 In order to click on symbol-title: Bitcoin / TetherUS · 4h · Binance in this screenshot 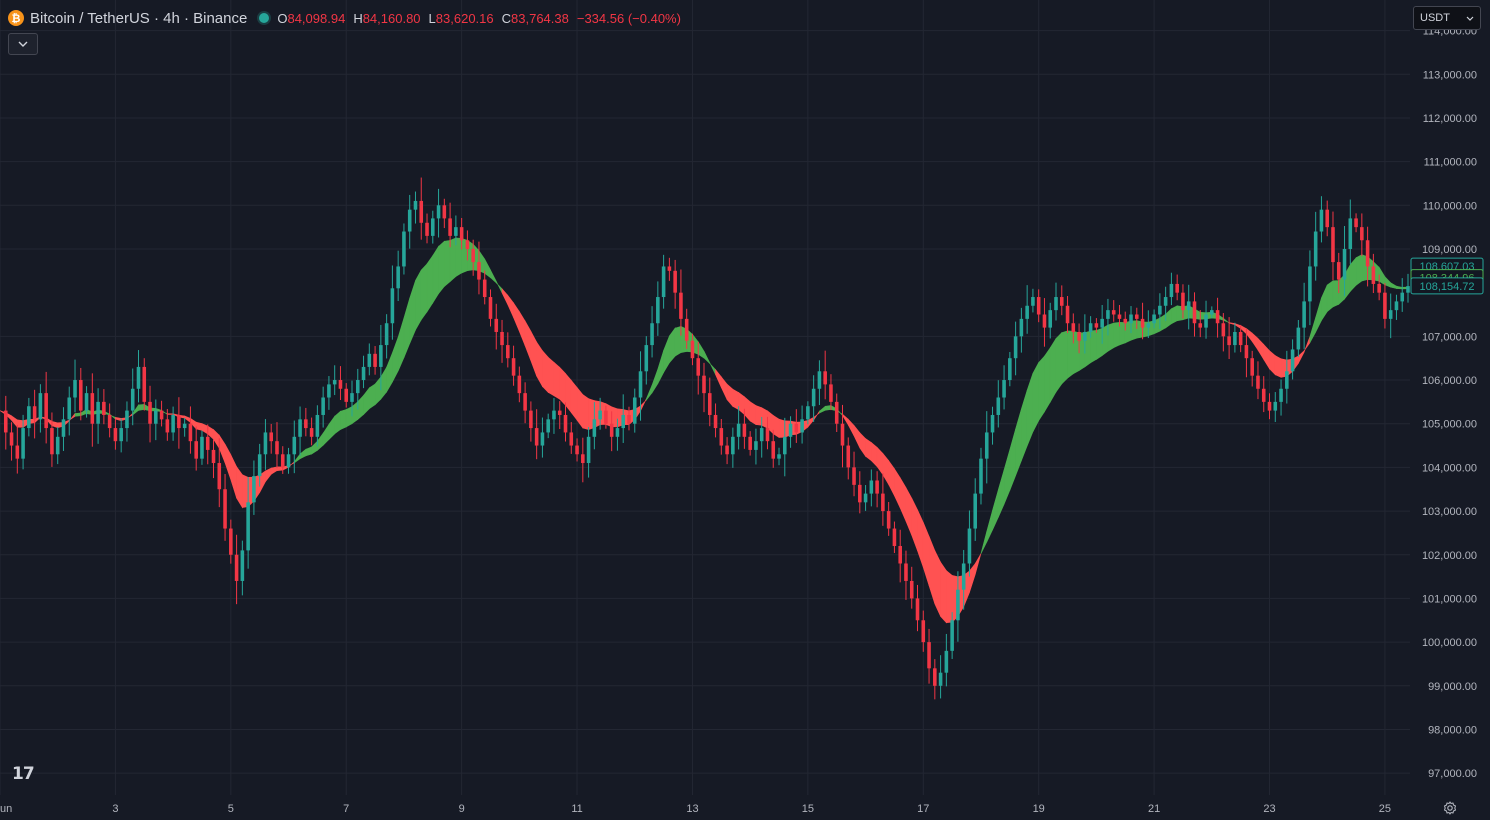, I will do `click(139, 18)`.